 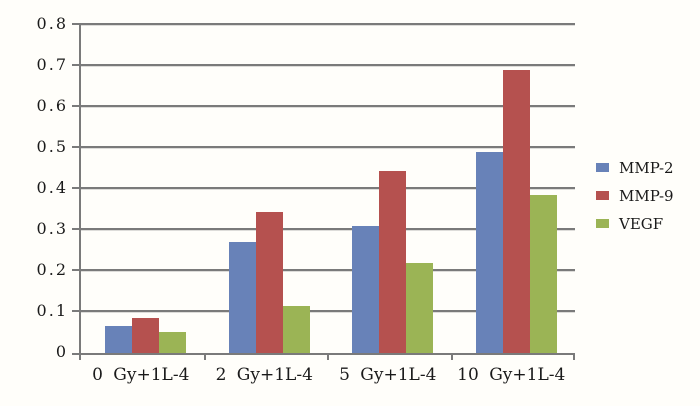 I want to click on legend: MMP-2 MMP-9 VEGF, so click(x=635, y=200).